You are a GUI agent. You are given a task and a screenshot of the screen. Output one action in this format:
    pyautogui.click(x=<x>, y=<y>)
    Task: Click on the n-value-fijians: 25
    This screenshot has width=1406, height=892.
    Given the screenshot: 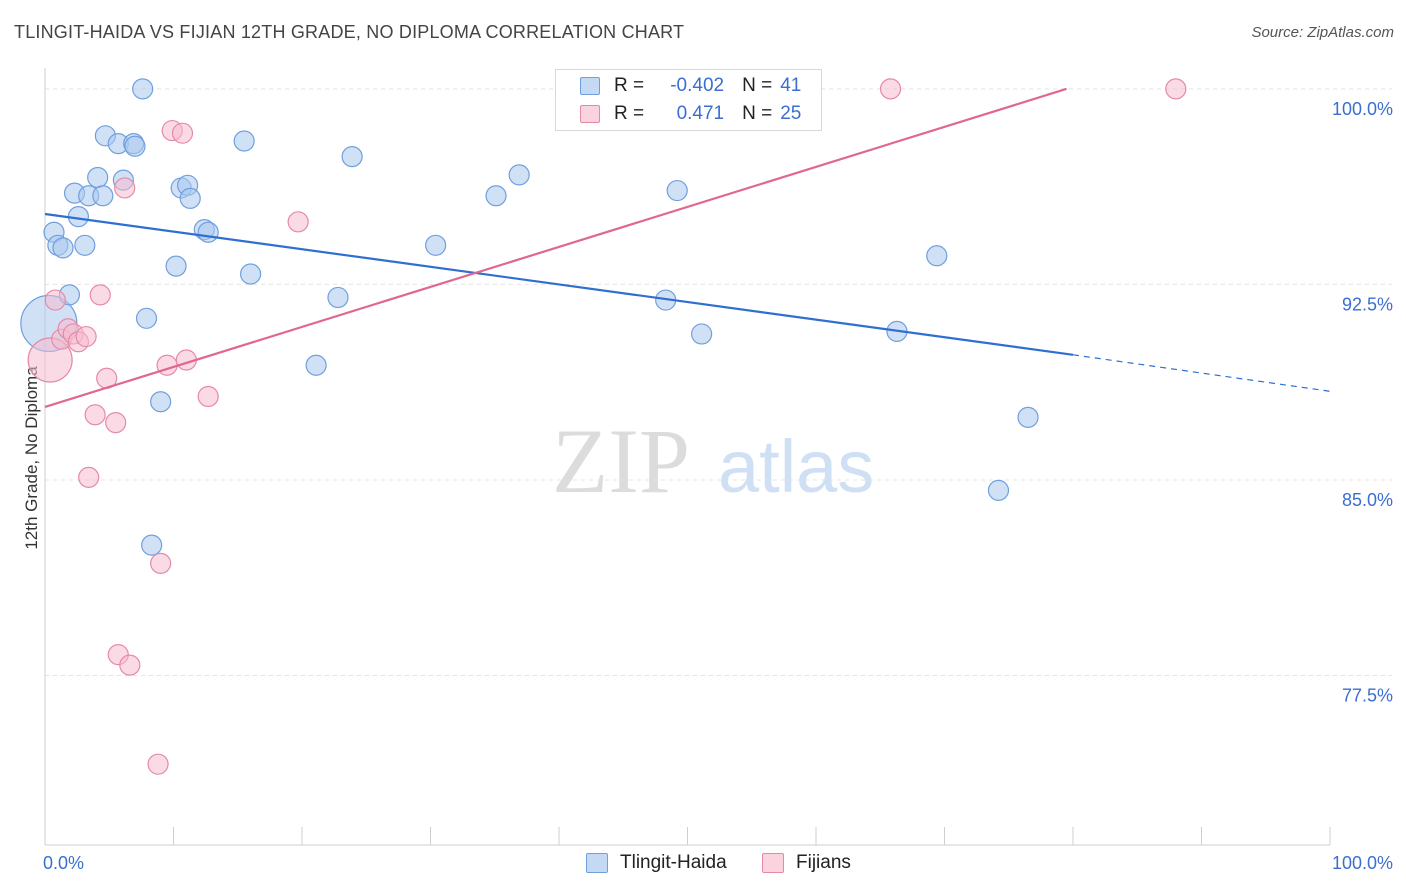 What is the action you would take?
    pyautogui.click(x=791, y=113)
    